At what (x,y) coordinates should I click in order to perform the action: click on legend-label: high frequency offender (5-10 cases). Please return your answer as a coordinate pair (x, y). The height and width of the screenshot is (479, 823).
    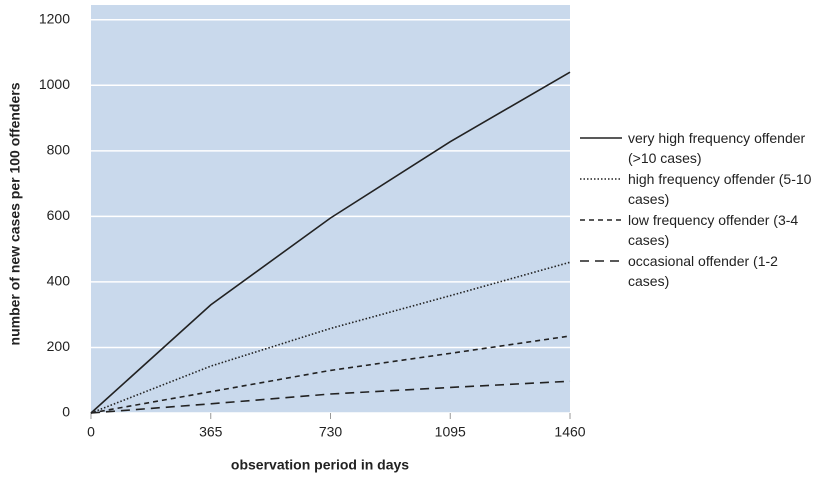
    Looking at the image, I should click on (720, 189).